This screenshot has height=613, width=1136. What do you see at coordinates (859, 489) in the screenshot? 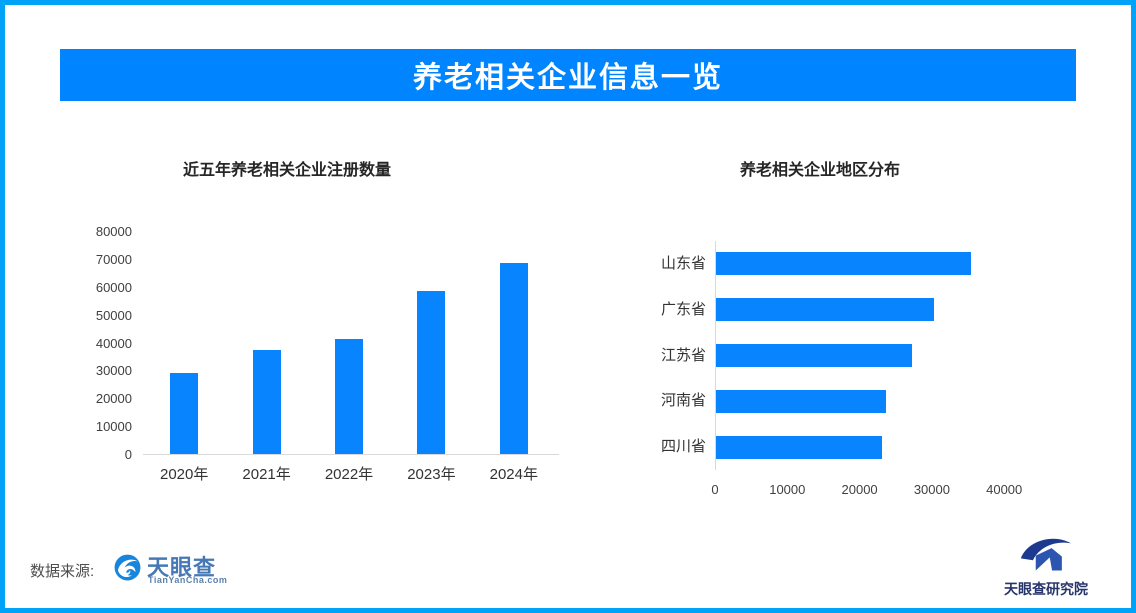
I see `x-axis-tick-label: 20000` at bounding box center [859, 489].